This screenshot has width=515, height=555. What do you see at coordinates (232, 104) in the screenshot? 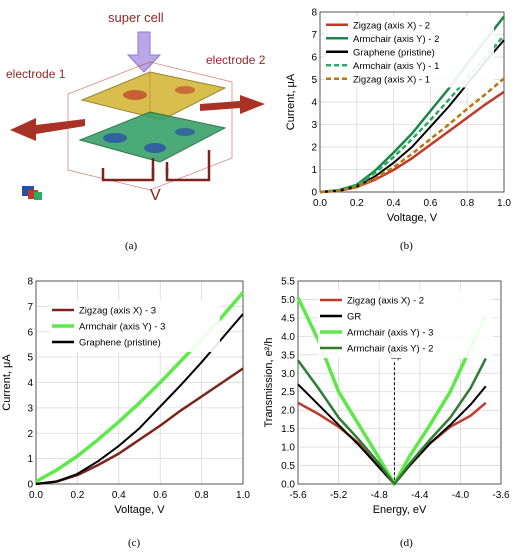
I see `right-electrode-arrow-icon` at bounding box center [232, 104].